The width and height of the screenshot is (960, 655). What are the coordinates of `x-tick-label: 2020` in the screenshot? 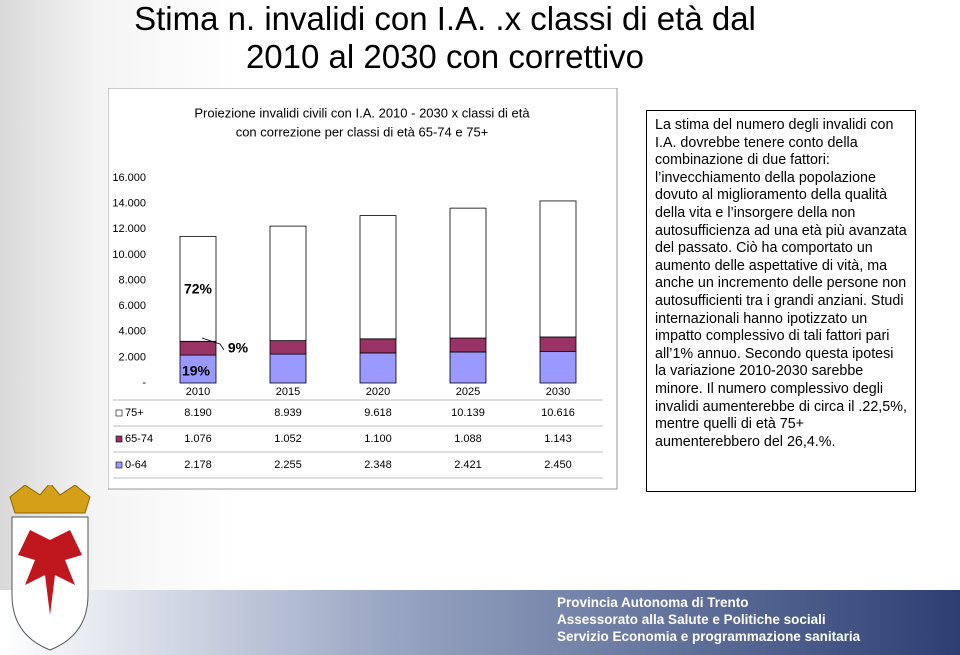 It's located at (378, 392).